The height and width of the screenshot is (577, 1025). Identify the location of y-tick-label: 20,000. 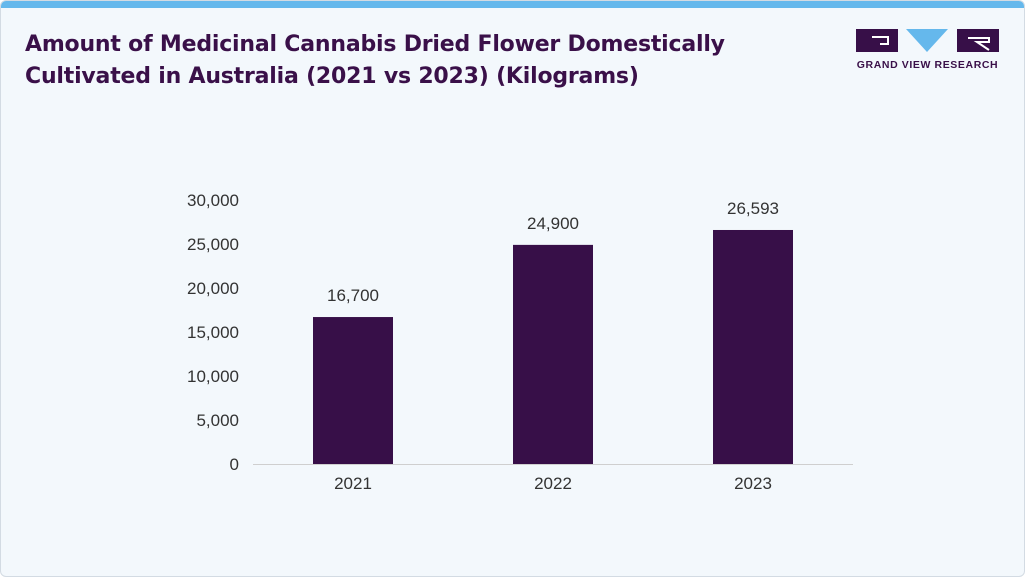
(213, 288).